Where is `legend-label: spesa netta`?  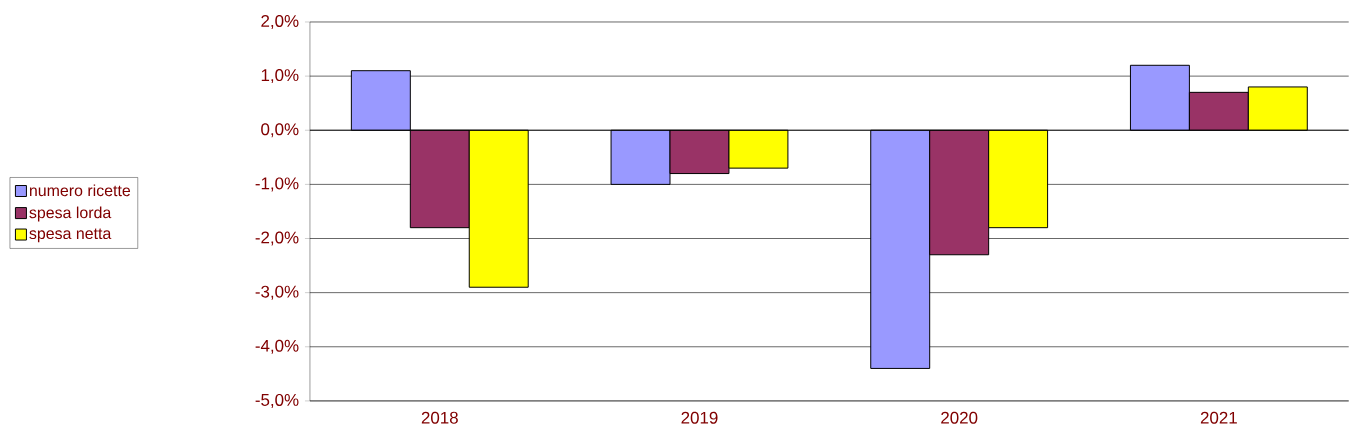 legend-label: spesa netta is located at coordinates (70, 235).